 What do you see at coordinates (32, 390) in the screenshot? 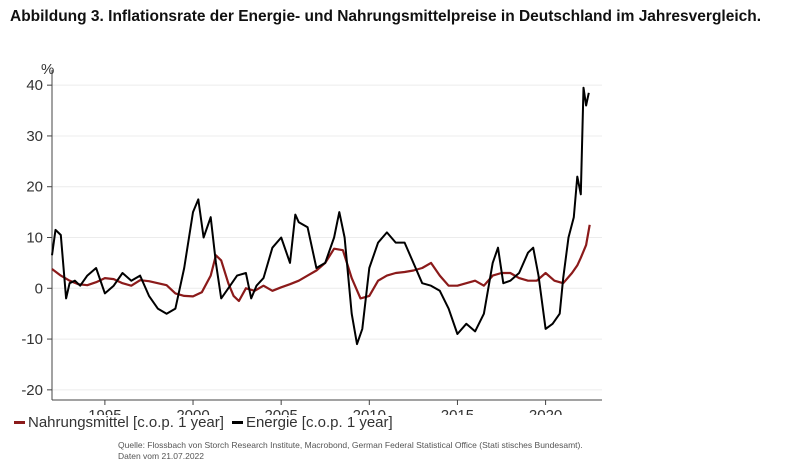
I see `y-tick-label: -20` at bounding box center [32, 390].